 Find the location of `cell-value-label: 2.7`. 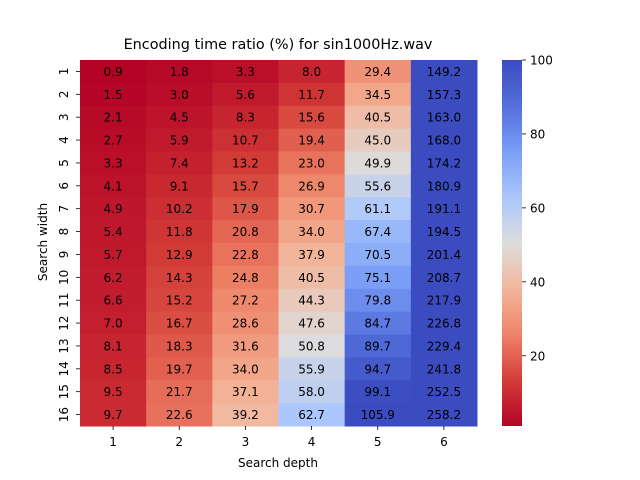

cell-value-label: 2.7 is located at coordinates (113, 141).